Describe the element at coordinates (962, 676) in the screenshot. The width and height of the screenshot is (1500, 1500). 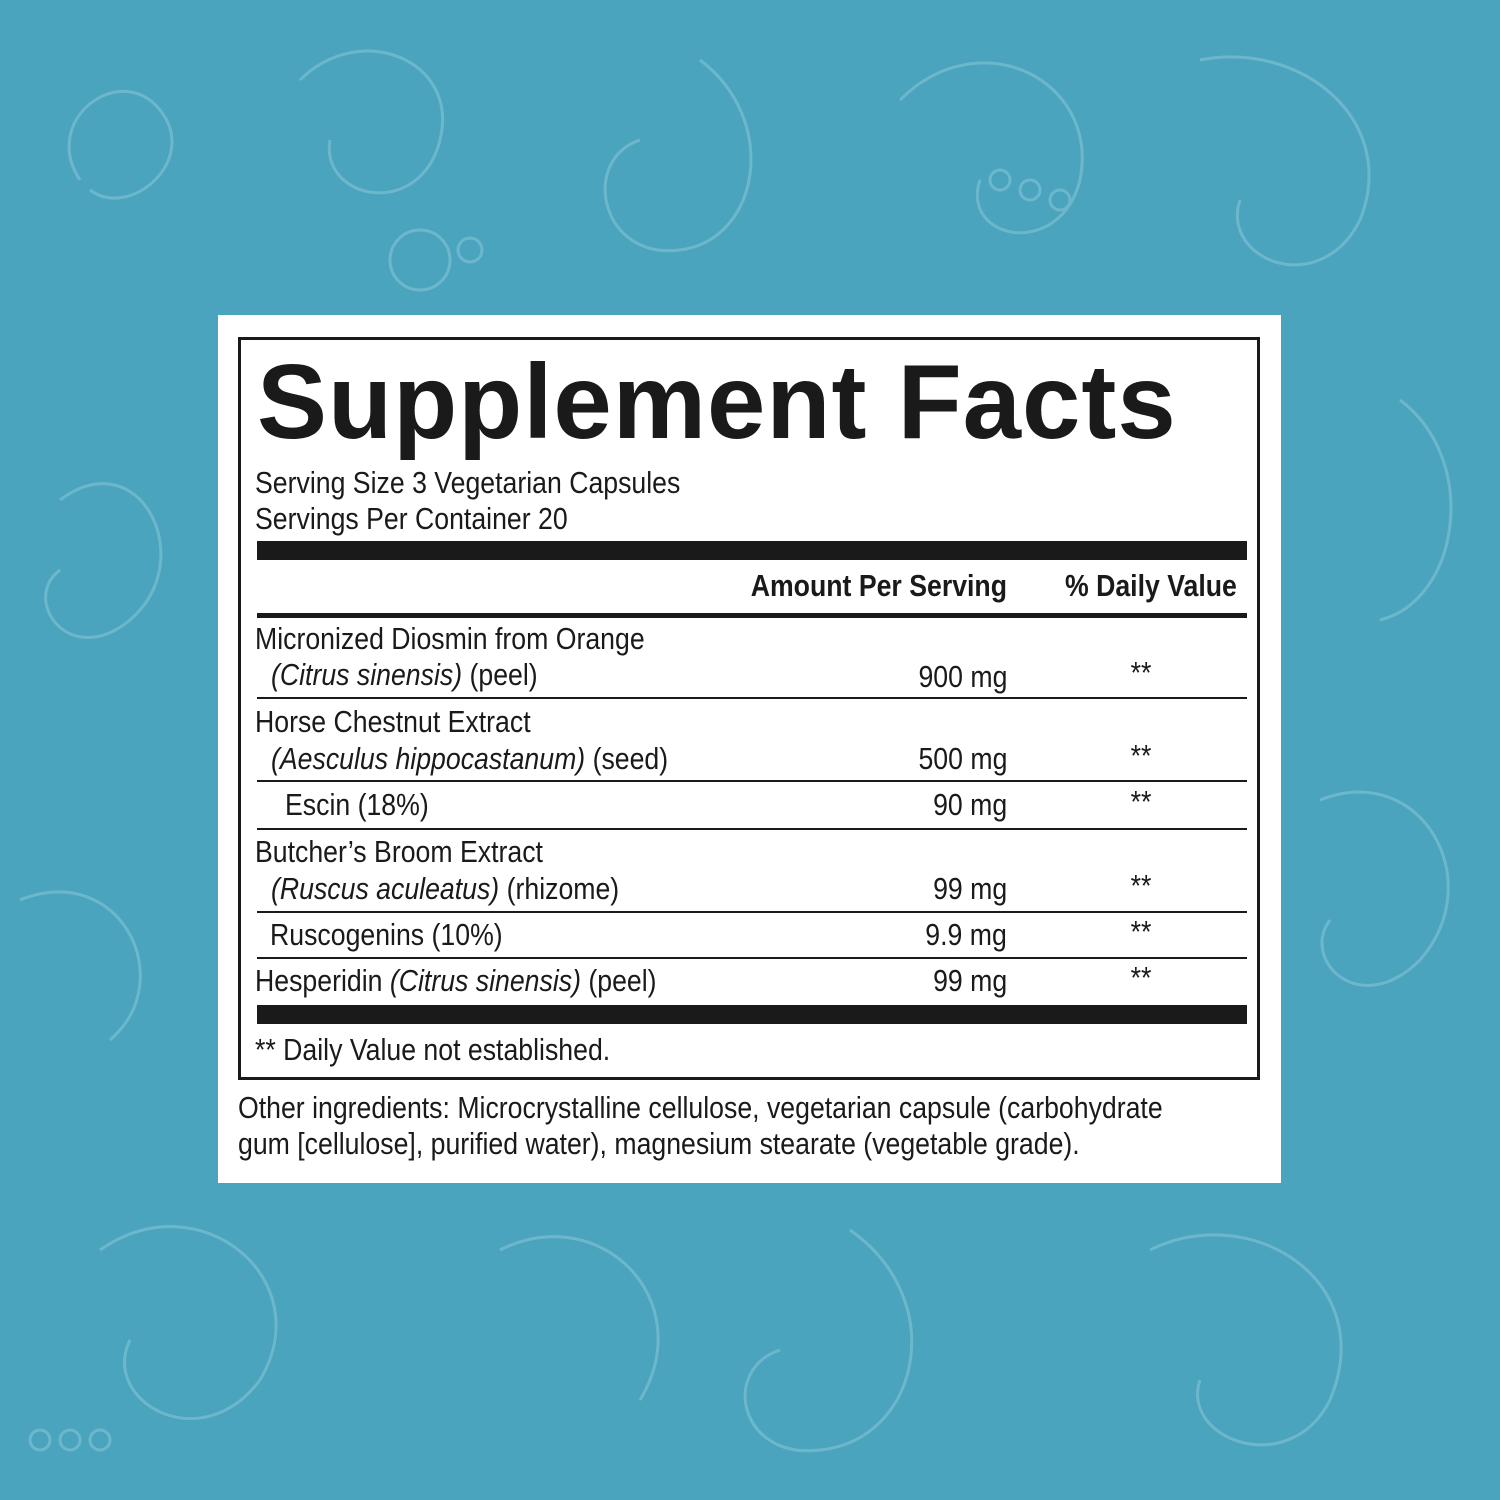
I see `ingredient-amount: 900 mg` at that location.